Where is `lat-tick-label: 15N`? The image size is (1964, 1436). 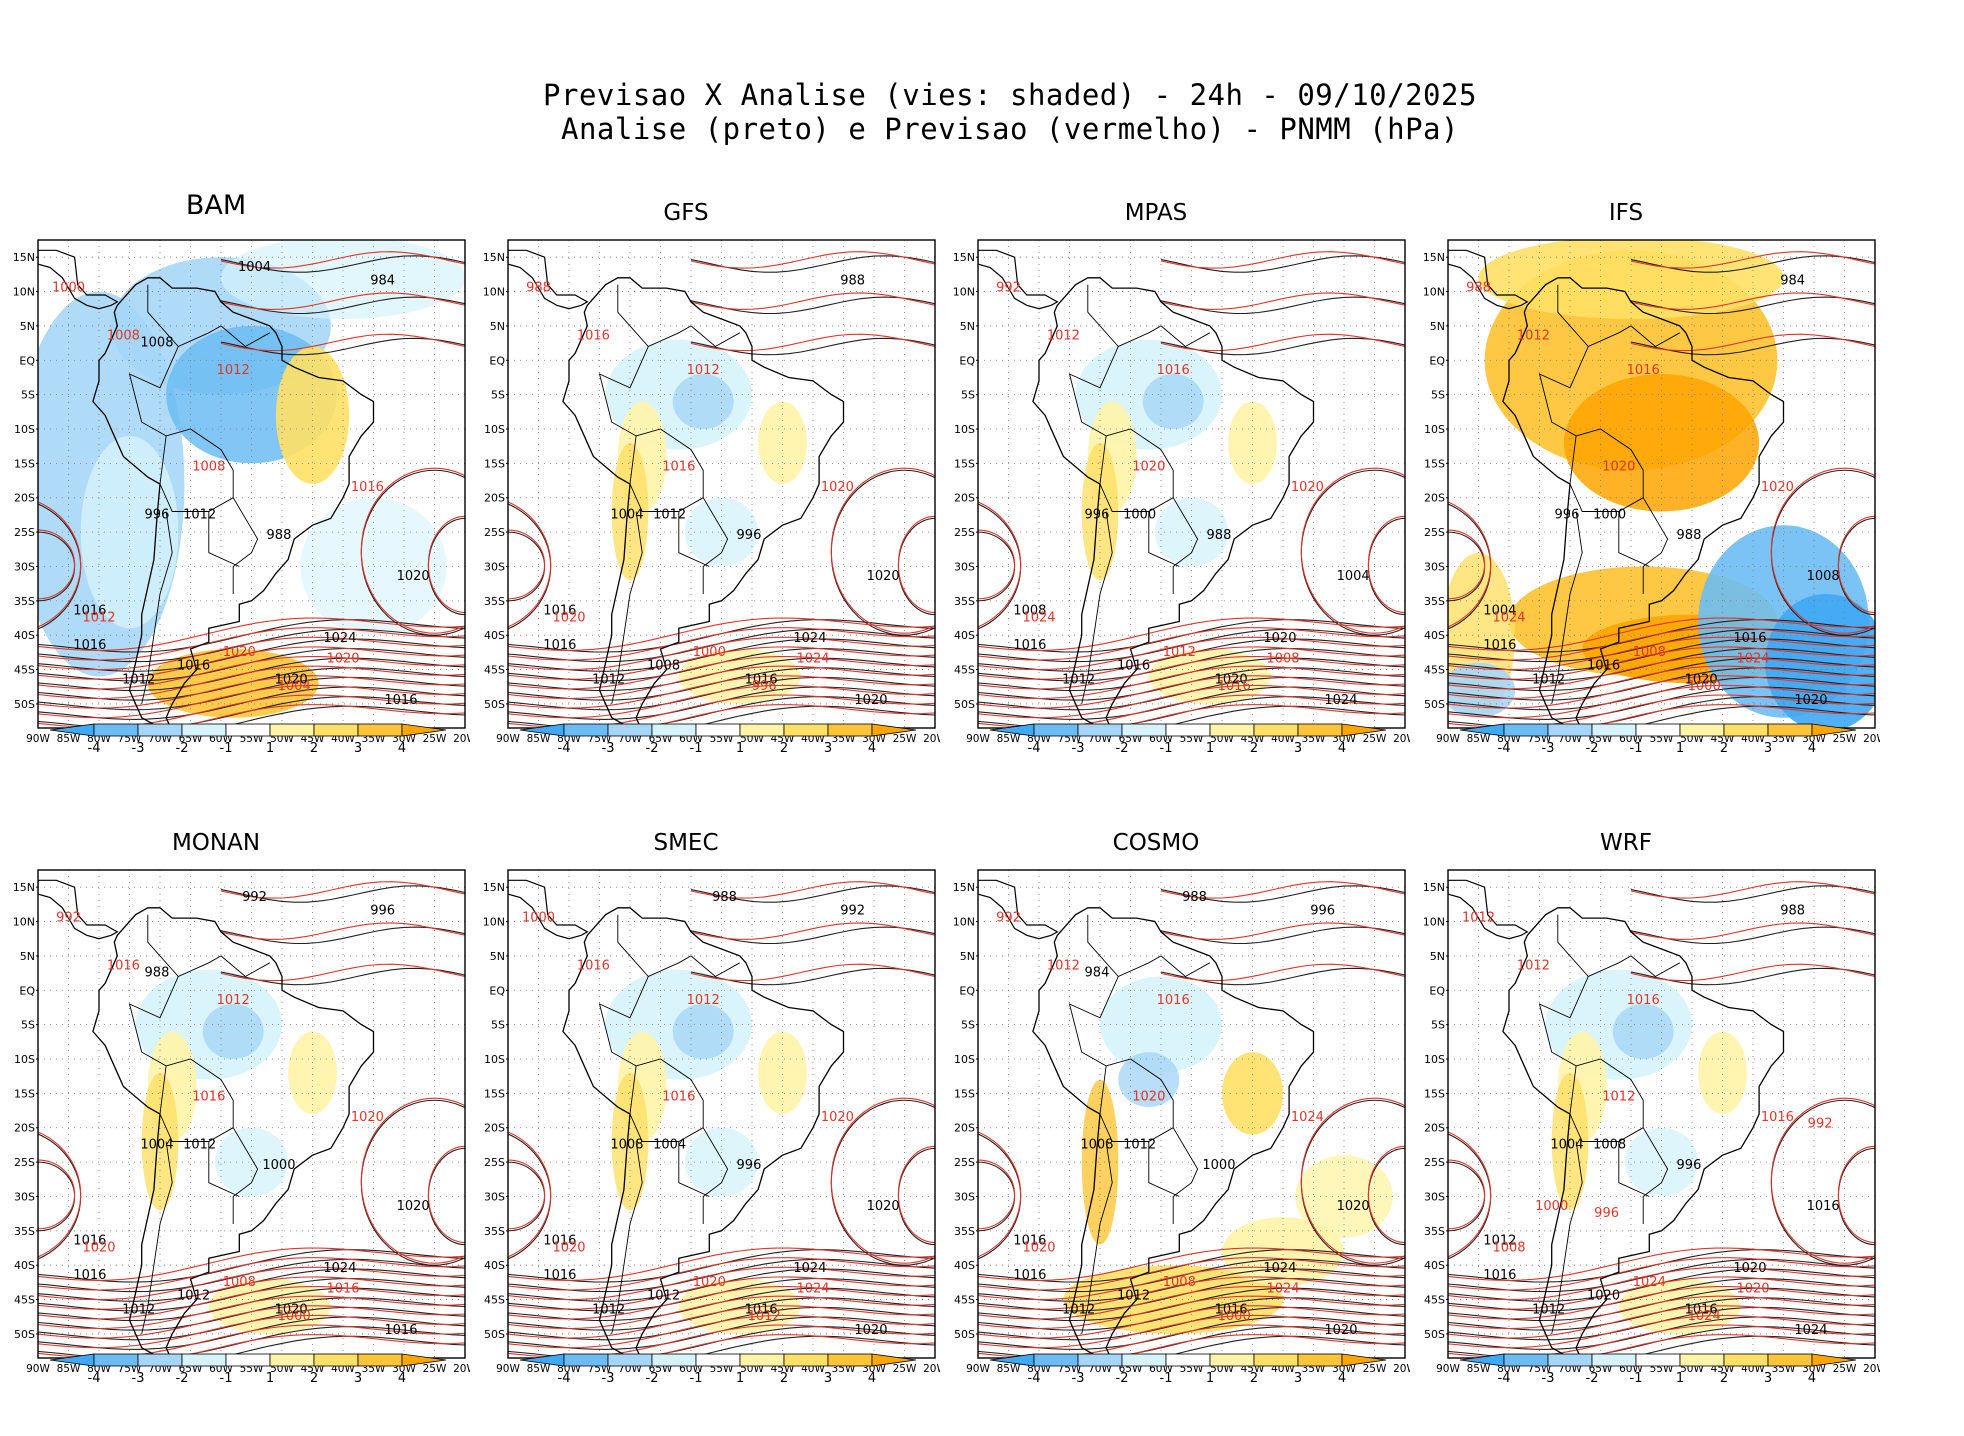
lat-tick-label: 15N is located at coordinates (964, 887).